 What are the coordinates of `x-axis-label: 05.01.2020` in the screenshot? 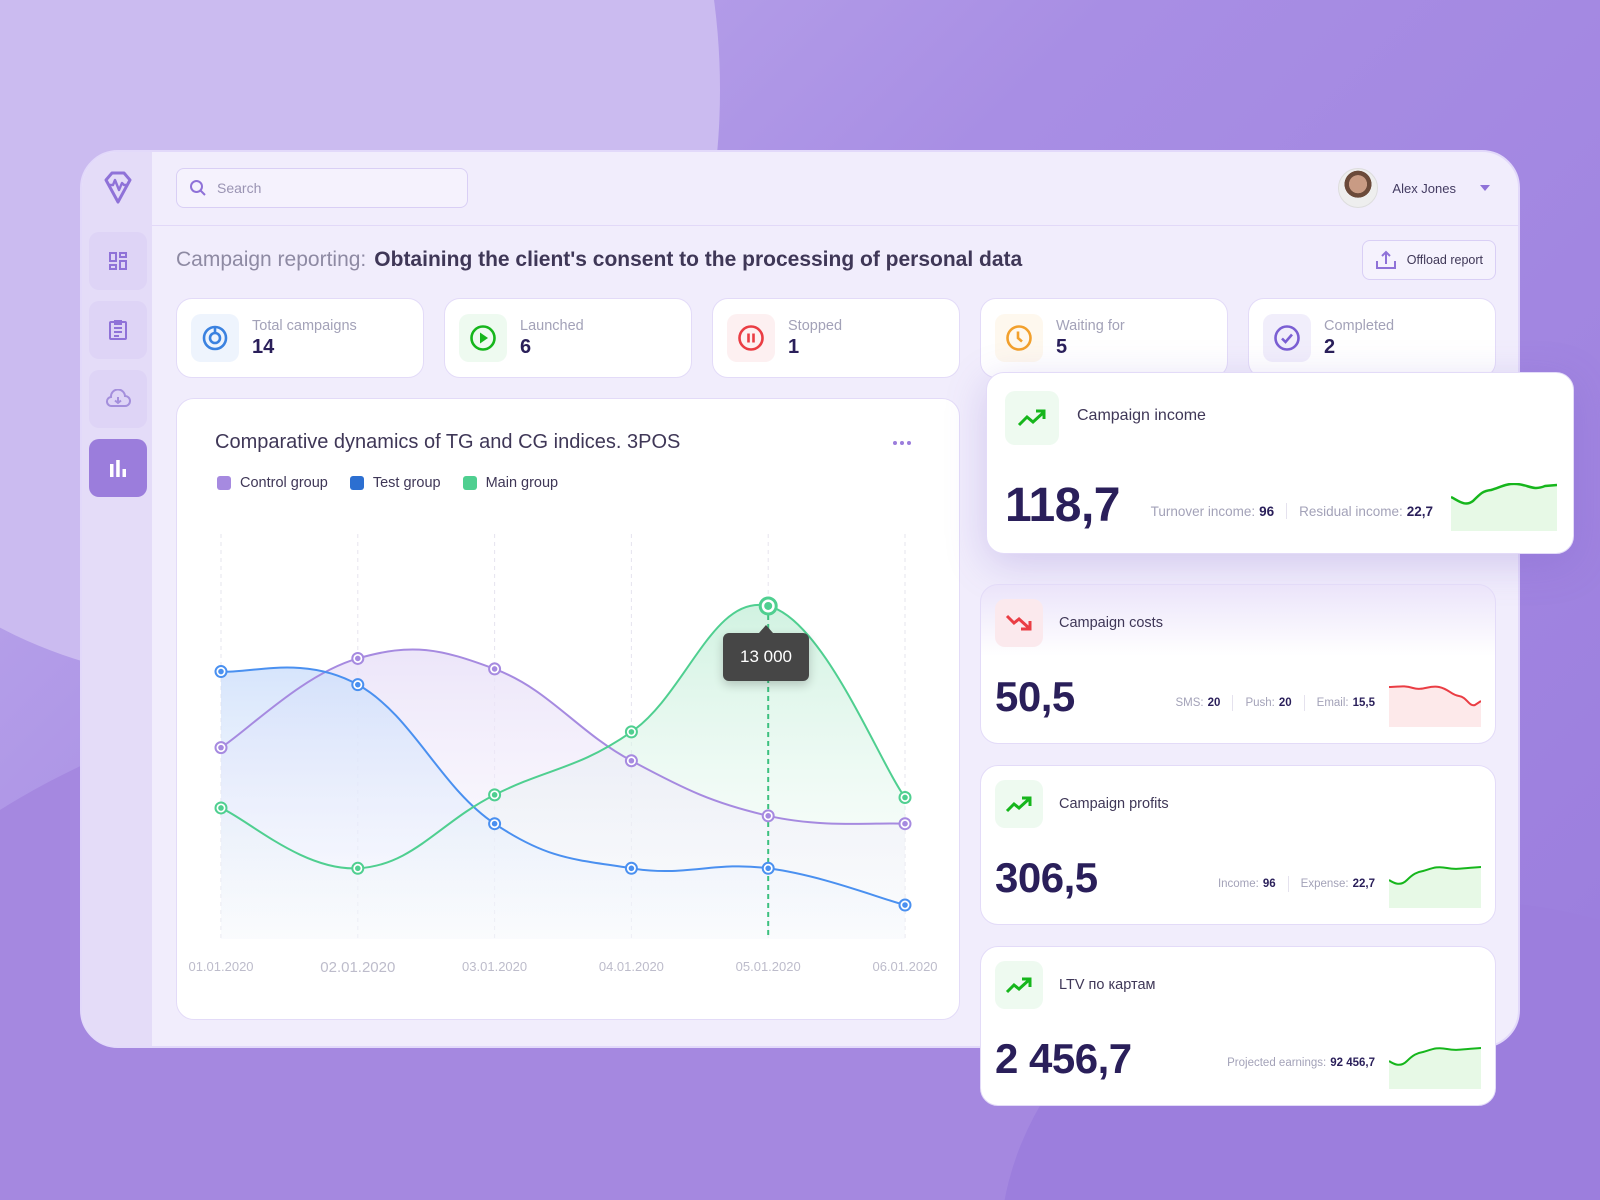 It's located at (768, 966).